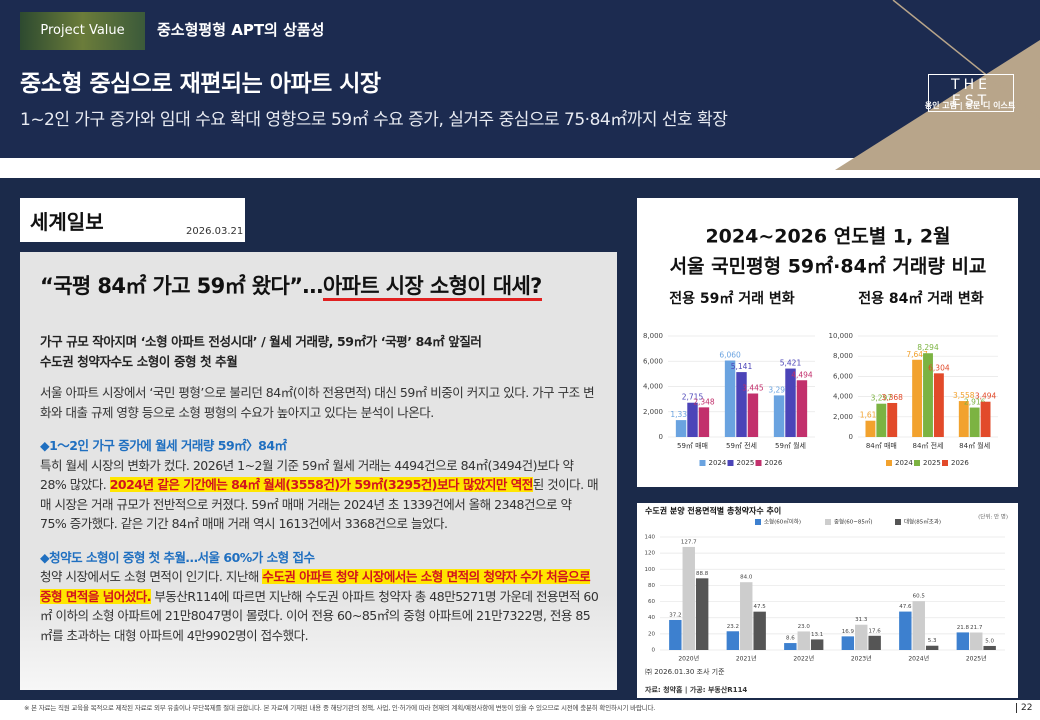 The width and height of the screenshot is (1040, 720). Describe the element at coordinates (802, 374) in the screenshot. I see `value-label: 4,494` at that location.